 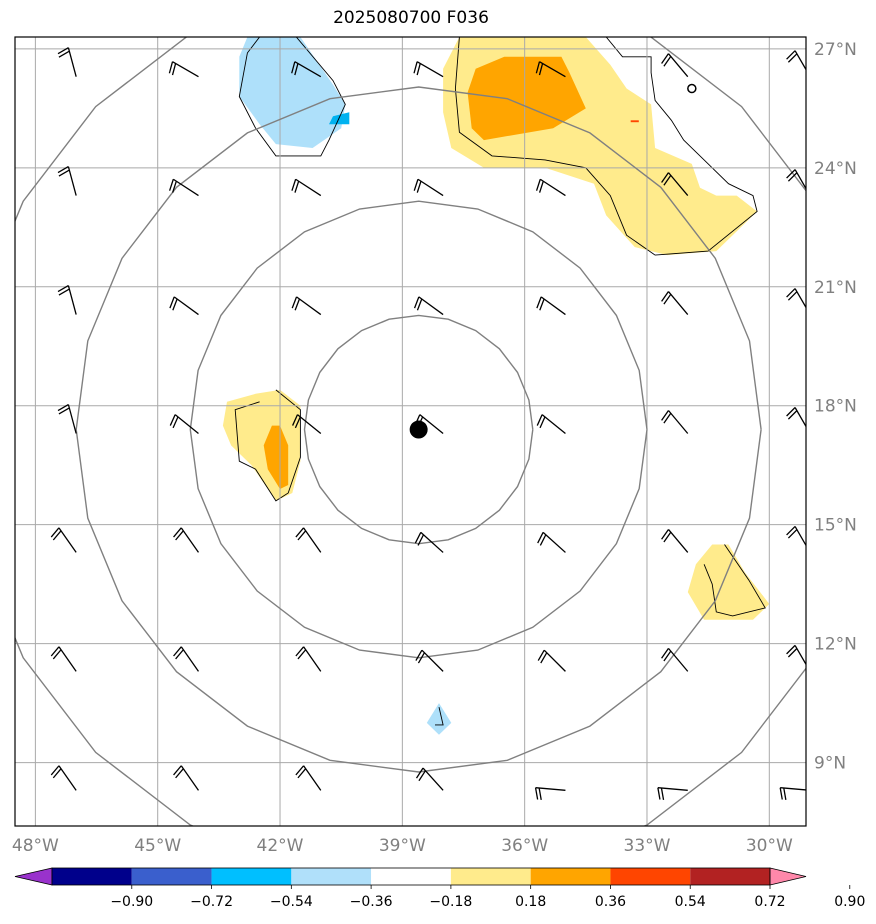 What do you see at coordinates (830, 764) in the screenshot?
I see `lat-tick-label: 9°N` at bounding box center [830, 764].